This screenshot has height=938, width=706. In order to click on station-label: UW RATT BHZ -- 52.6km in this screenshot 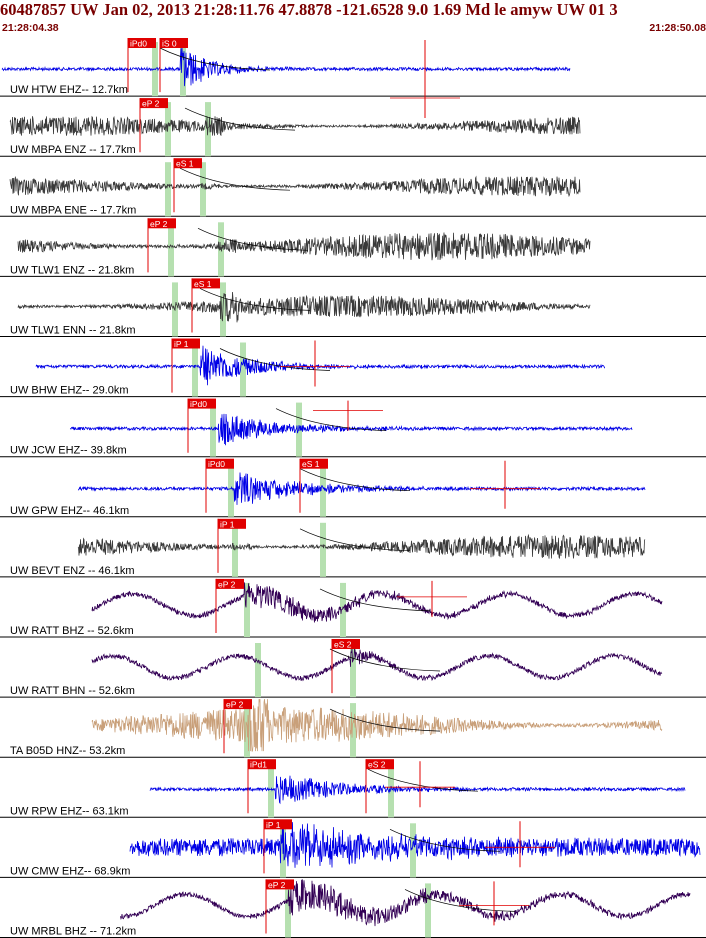, I will do `click(72, 631)`.